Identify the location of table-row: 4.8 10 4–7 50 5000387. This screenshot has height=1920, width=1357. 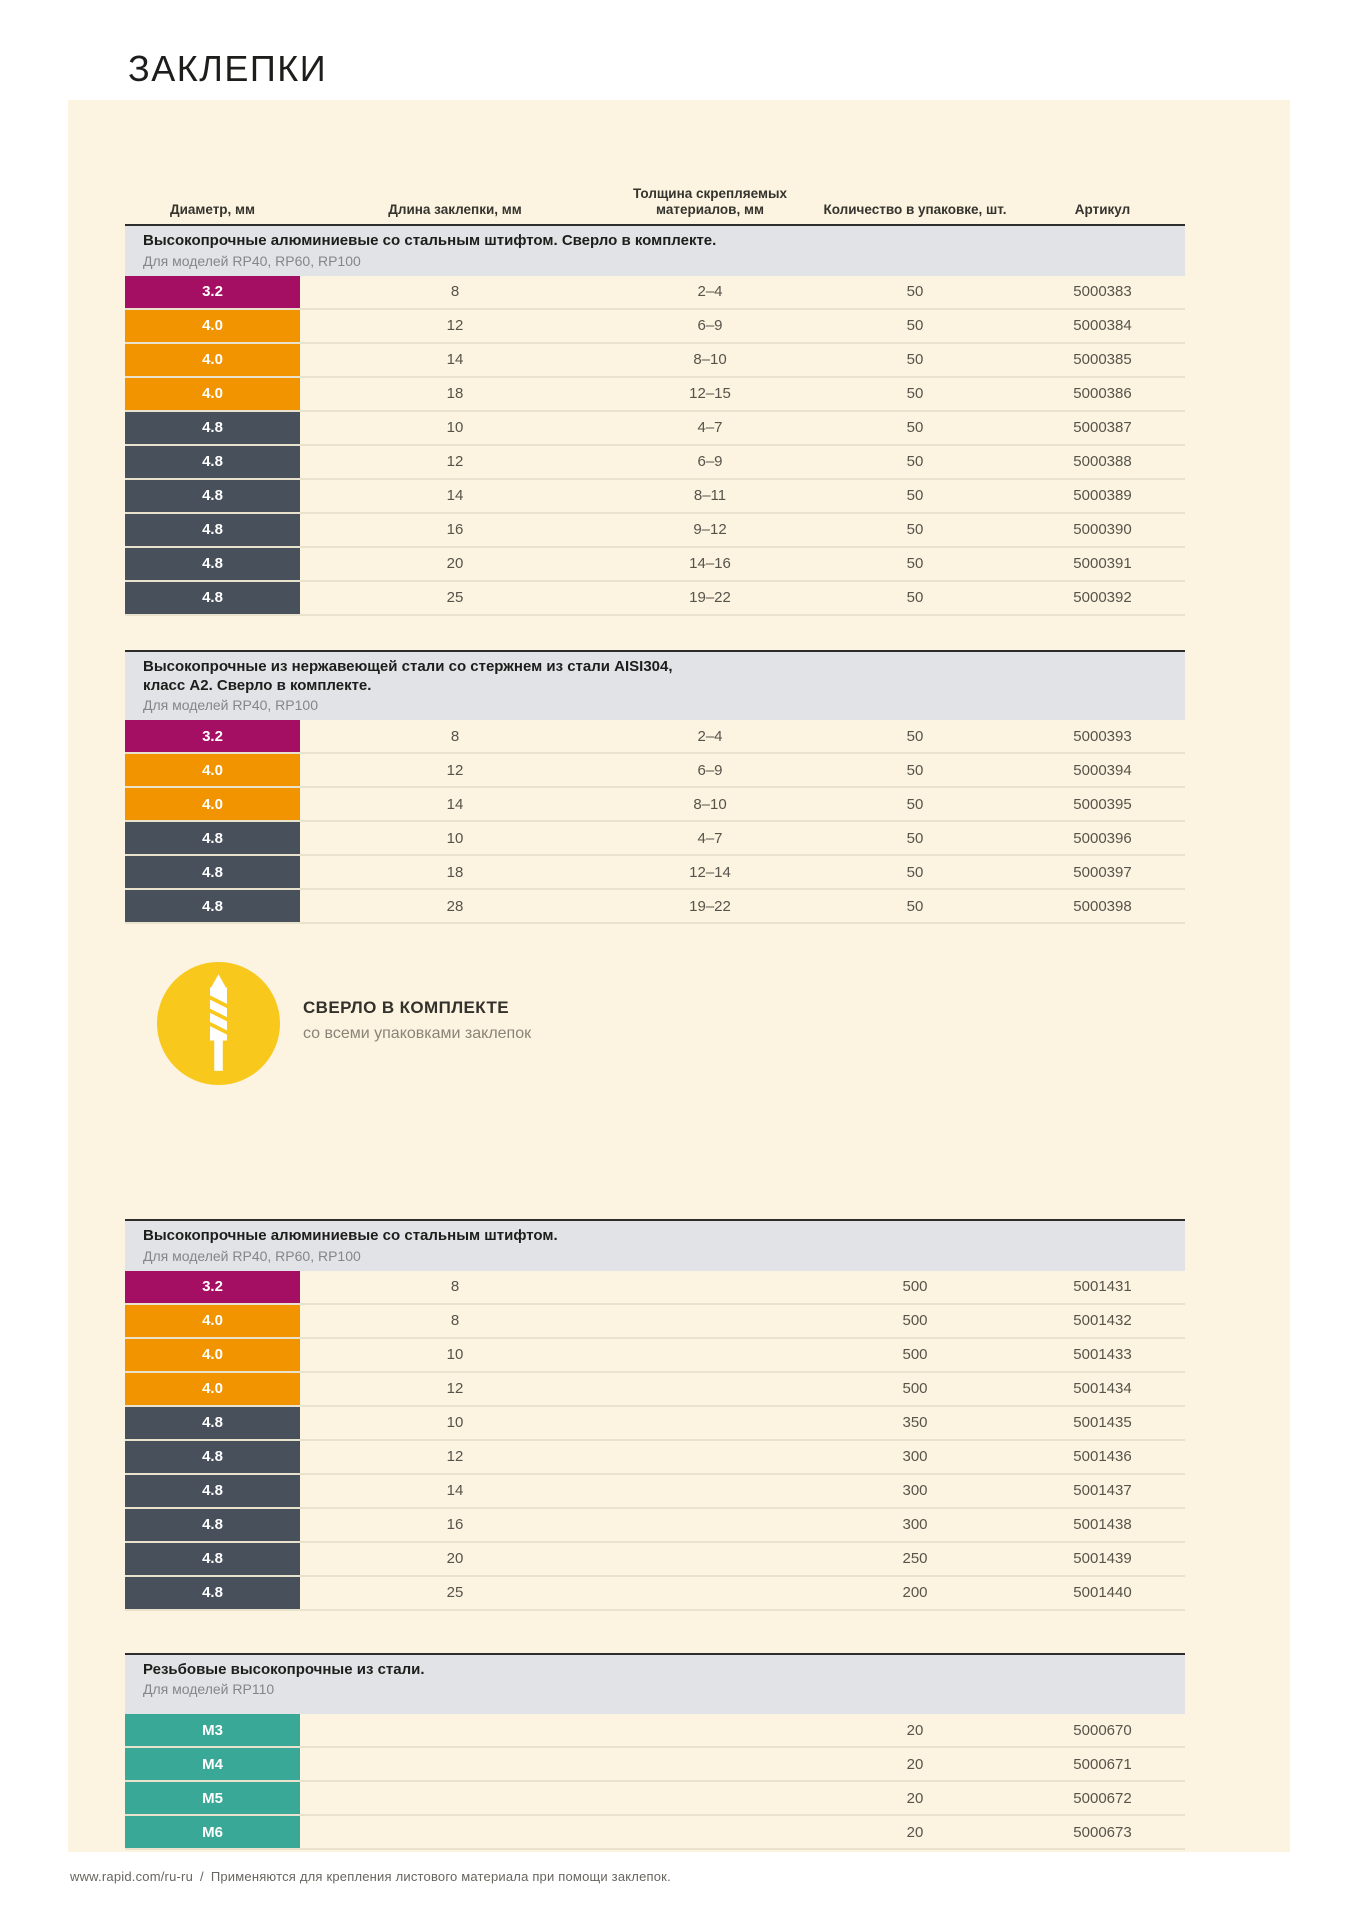
(655, 428).